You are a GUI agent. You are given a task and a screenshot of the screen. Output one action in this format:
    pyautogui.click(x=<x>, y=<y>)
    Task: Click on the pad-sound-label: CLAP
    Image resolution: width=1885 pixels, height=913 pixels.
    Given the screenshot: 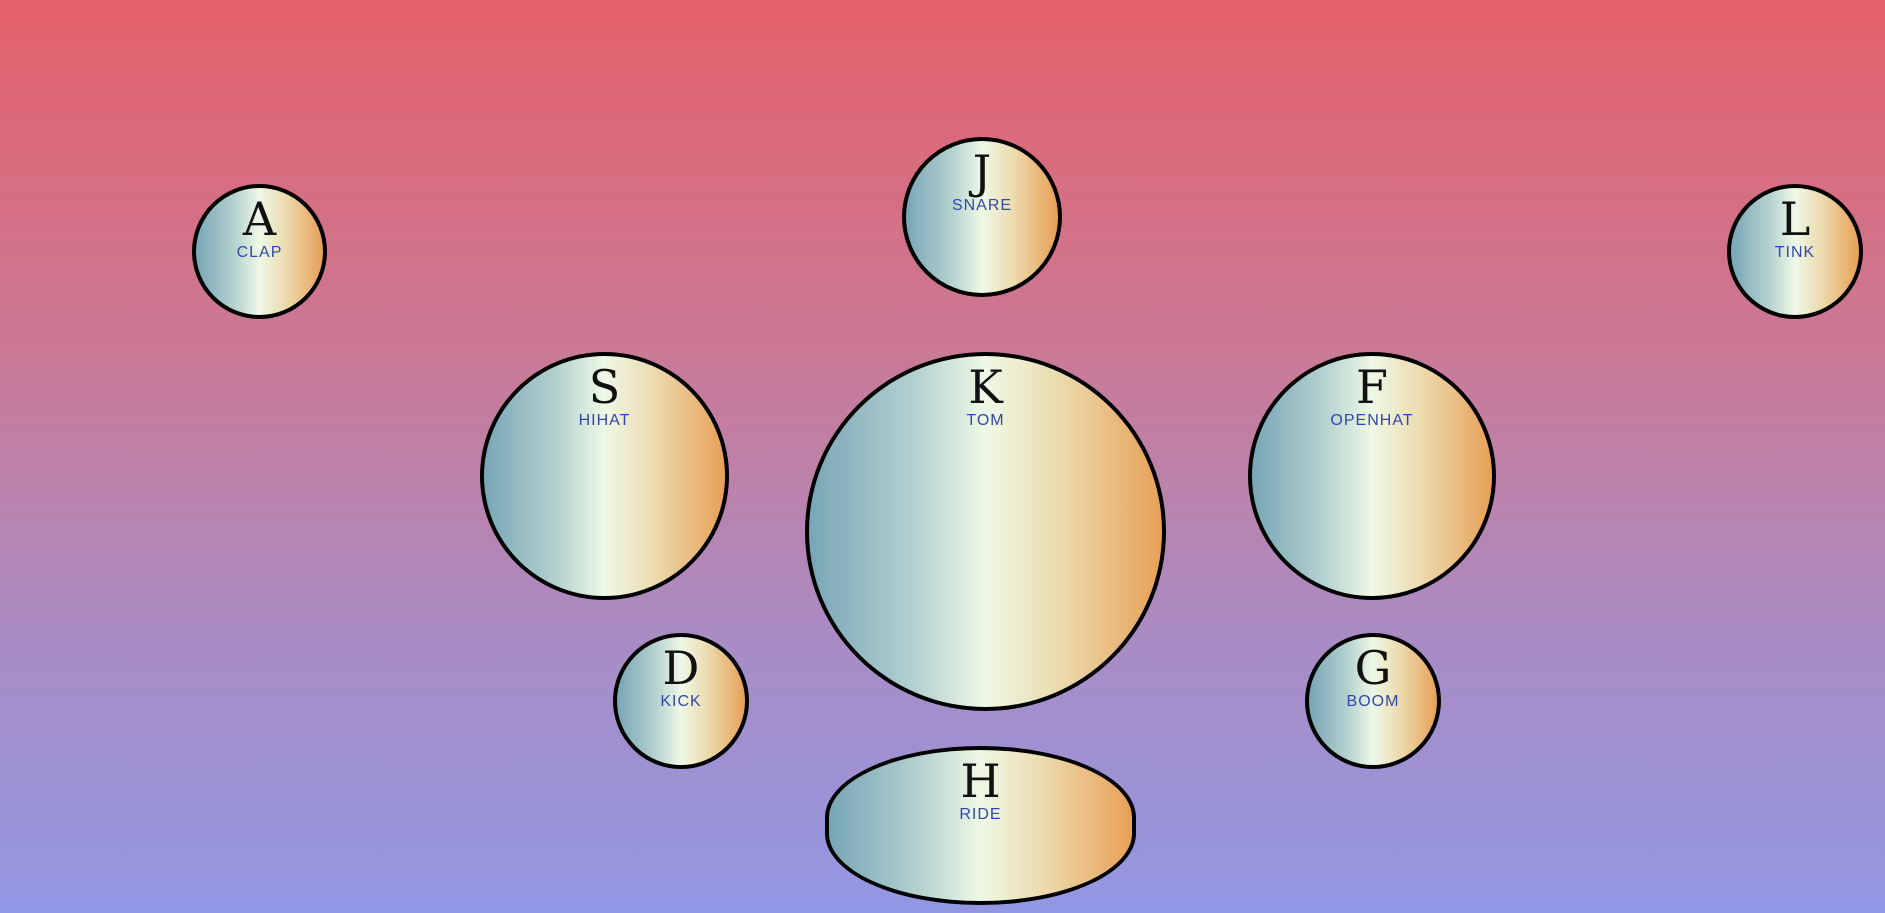 What is the action you would take?
    pyautogui.click(x=259, y=252)
    